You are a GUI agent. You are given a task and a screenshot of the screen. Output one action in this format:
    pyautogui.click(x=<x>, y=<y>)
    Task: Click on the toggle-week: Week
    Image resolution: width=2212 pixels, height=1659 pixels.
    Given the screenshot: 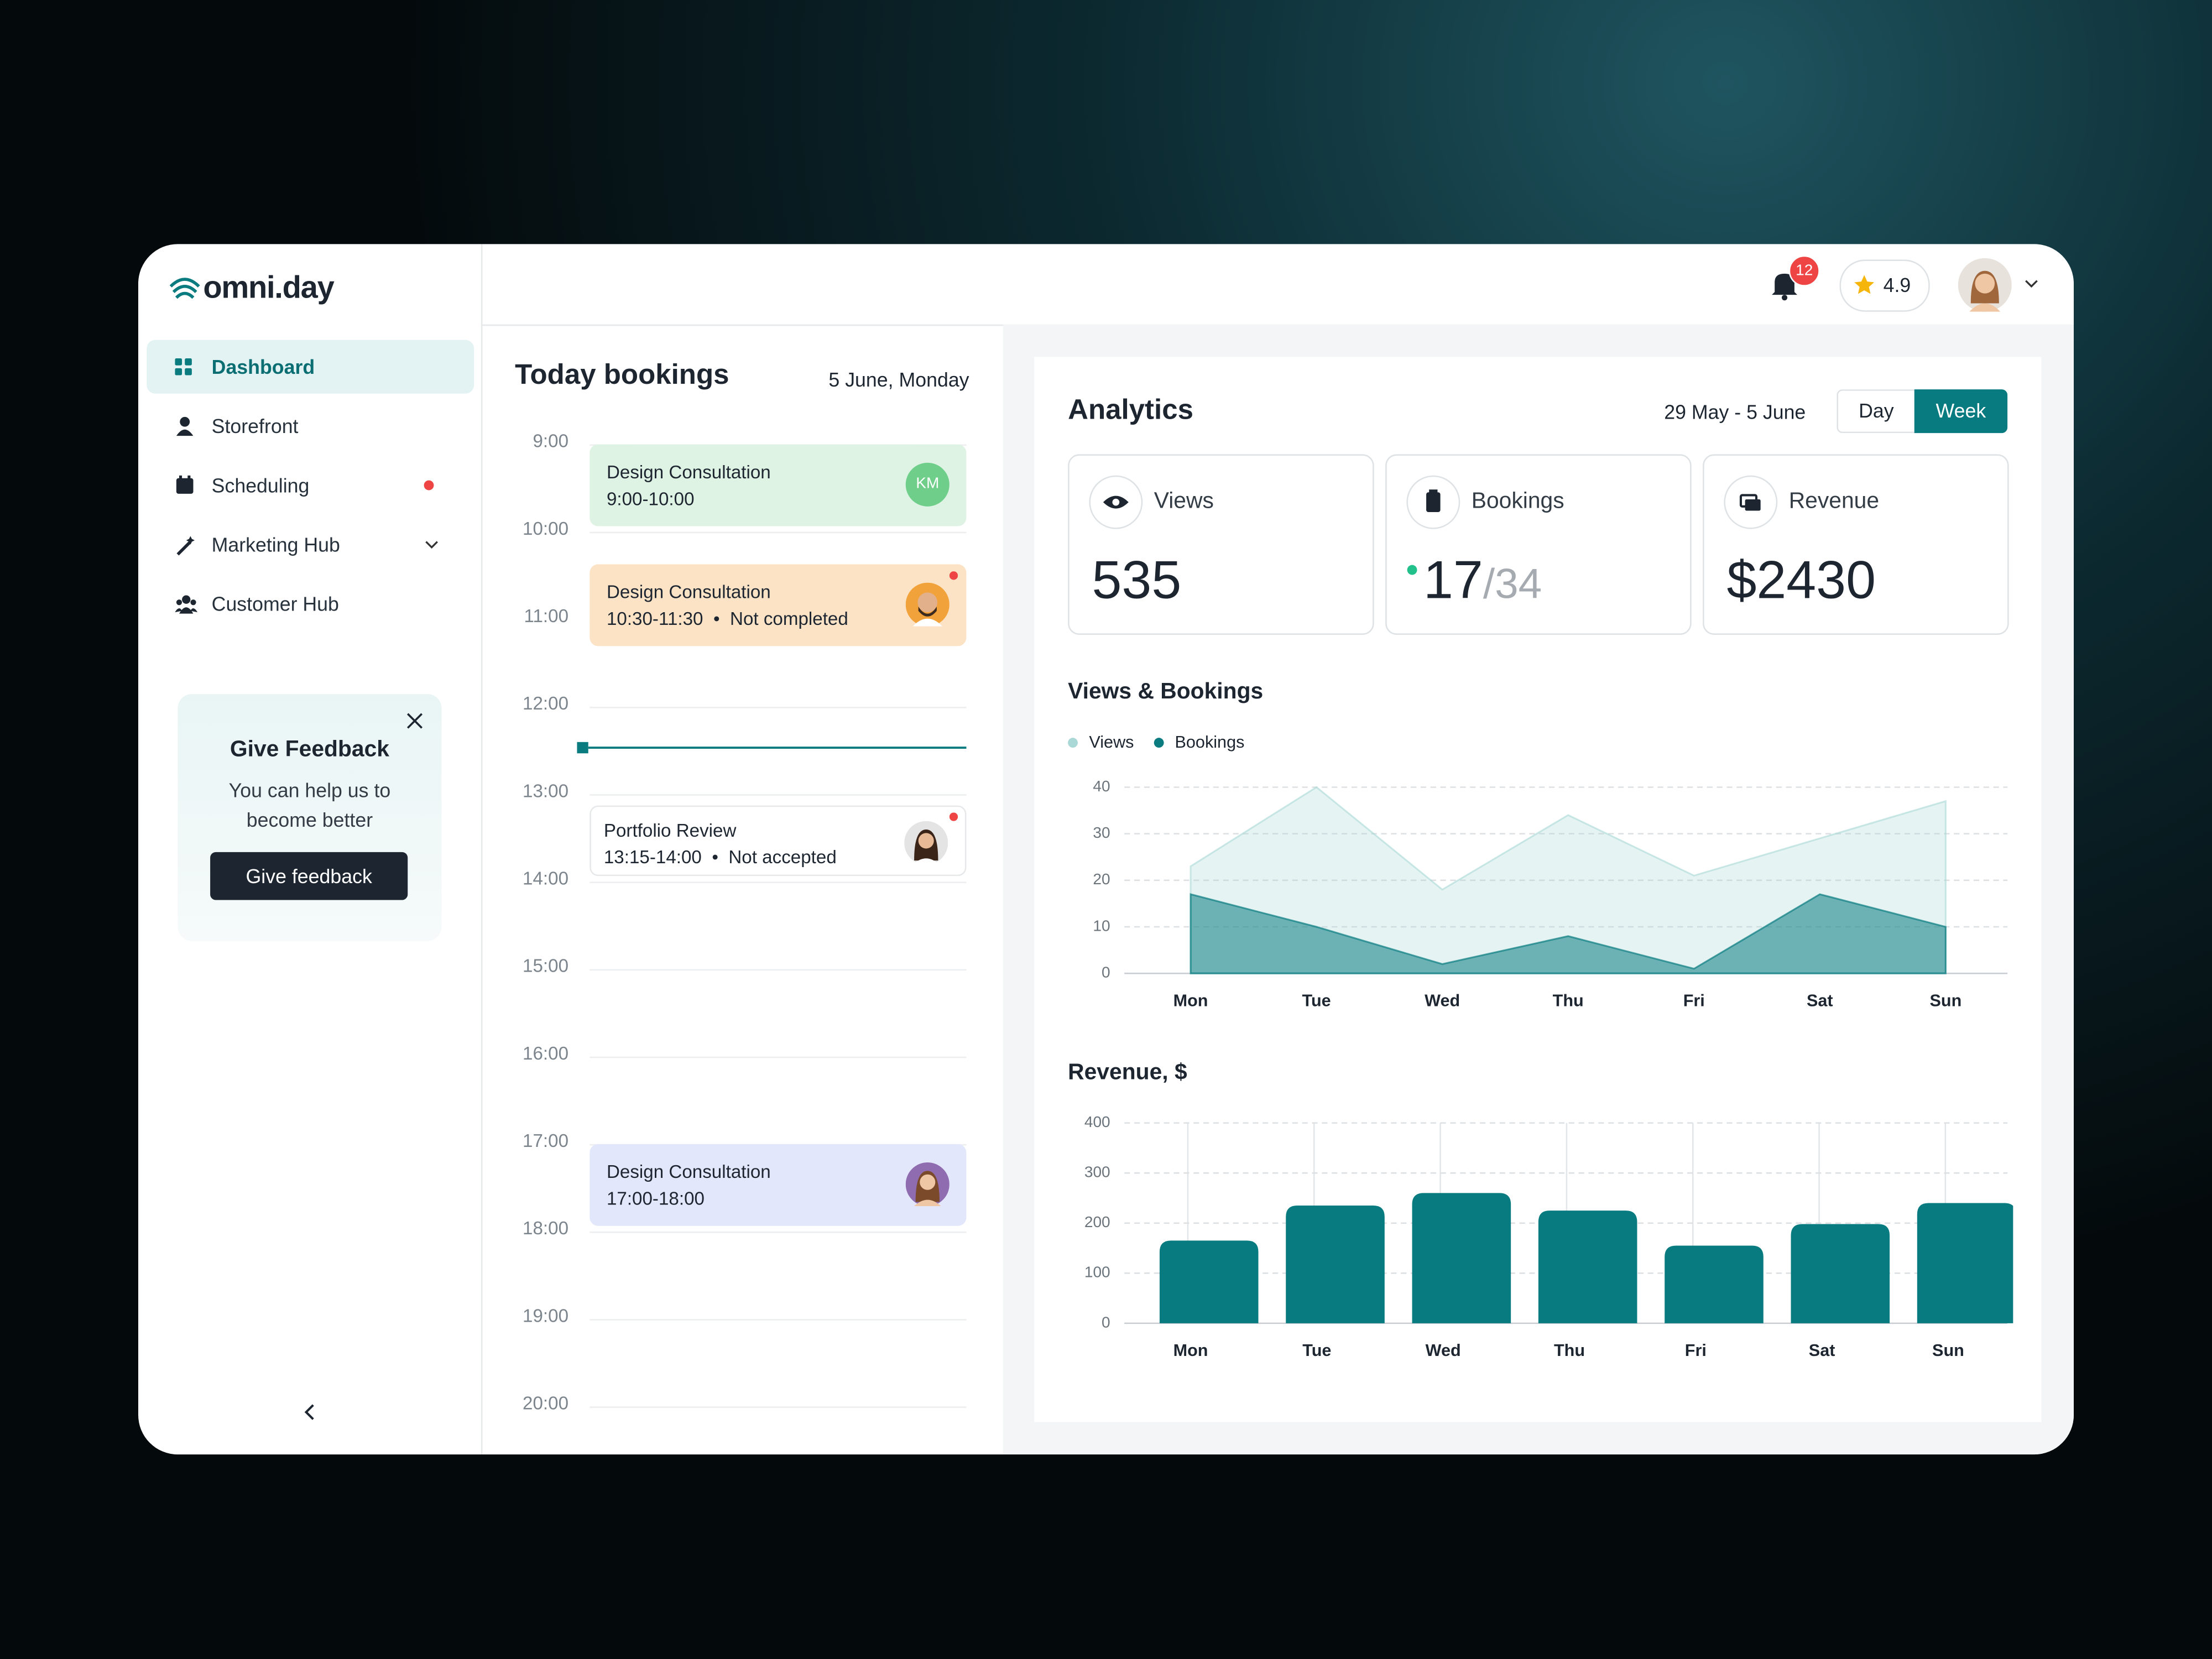 What is the action you would take?
    pyautogui.click(x=1961, y=412)
    